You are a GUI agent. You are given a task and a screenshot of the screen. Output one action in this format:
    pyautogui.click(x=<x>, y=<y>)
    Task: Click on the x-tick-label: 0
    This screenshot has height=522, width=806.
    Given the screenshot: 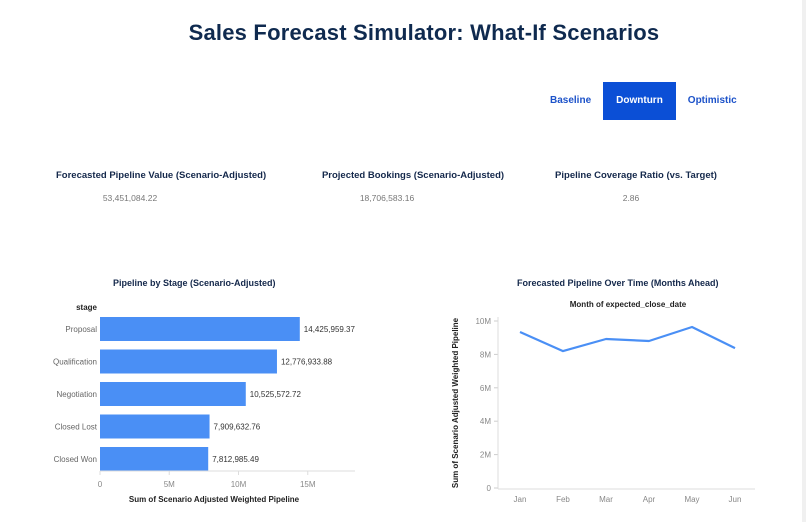 What is the action you would take?
    pyautogui.click(x=100, y=484)
    